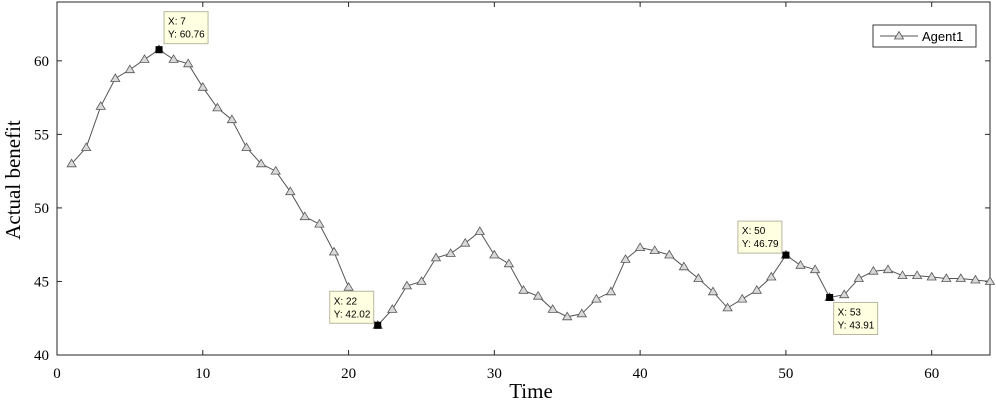  I want to click on legend: Agent1, so click(924, 36).